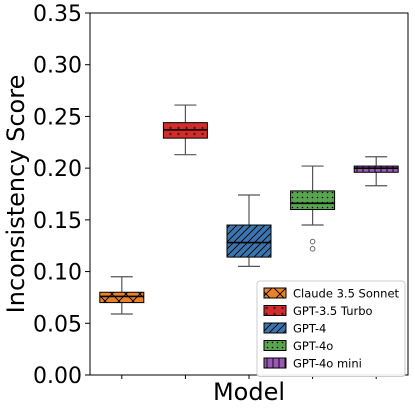  I want to click on legend-item: GPT-4o, so click(298, 346).